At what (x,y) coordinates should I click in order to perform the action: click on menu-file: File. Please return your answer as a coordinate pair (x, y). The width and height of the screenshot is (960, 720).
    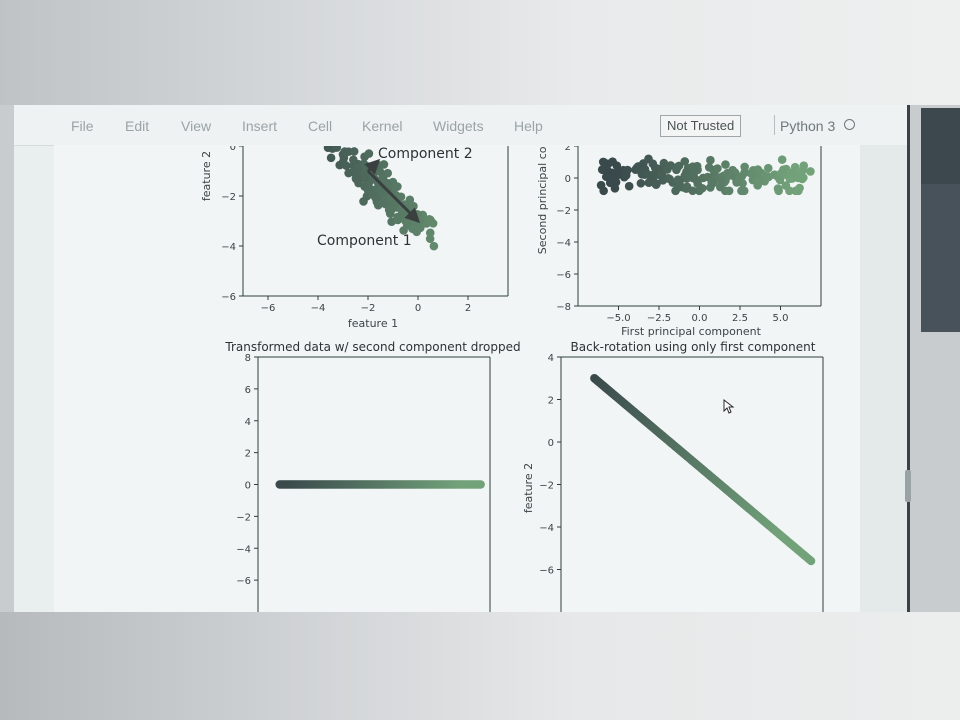
    Looking at the image, I should click on (82, 126).